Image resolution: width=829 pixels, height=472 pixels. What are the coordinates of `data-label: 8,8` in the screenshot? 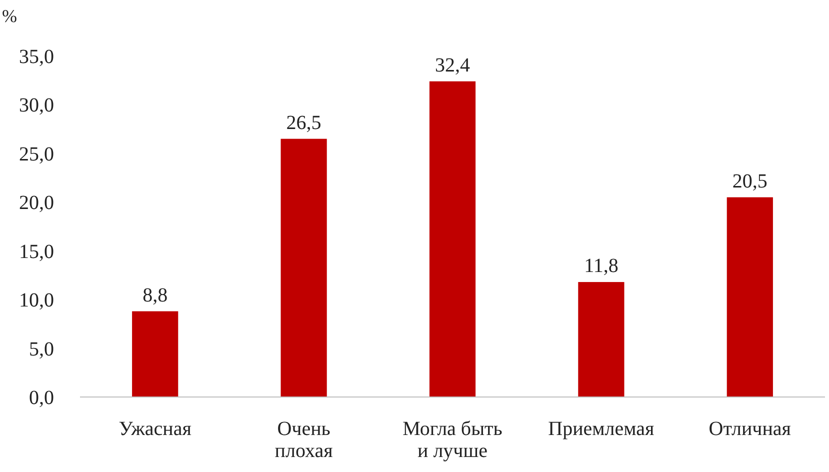 It's located at (155, 295).